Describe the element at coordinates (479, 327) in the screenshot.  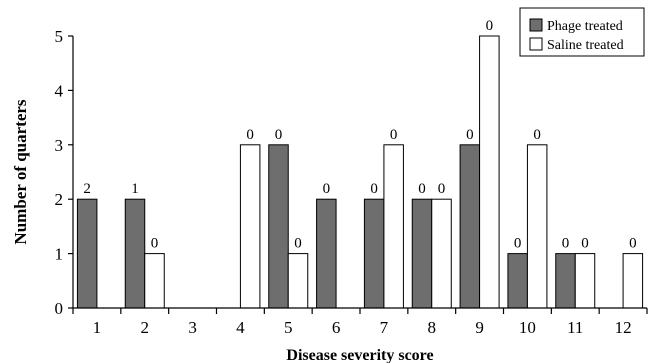
I see `x-tick-label-9: 9` at that location.